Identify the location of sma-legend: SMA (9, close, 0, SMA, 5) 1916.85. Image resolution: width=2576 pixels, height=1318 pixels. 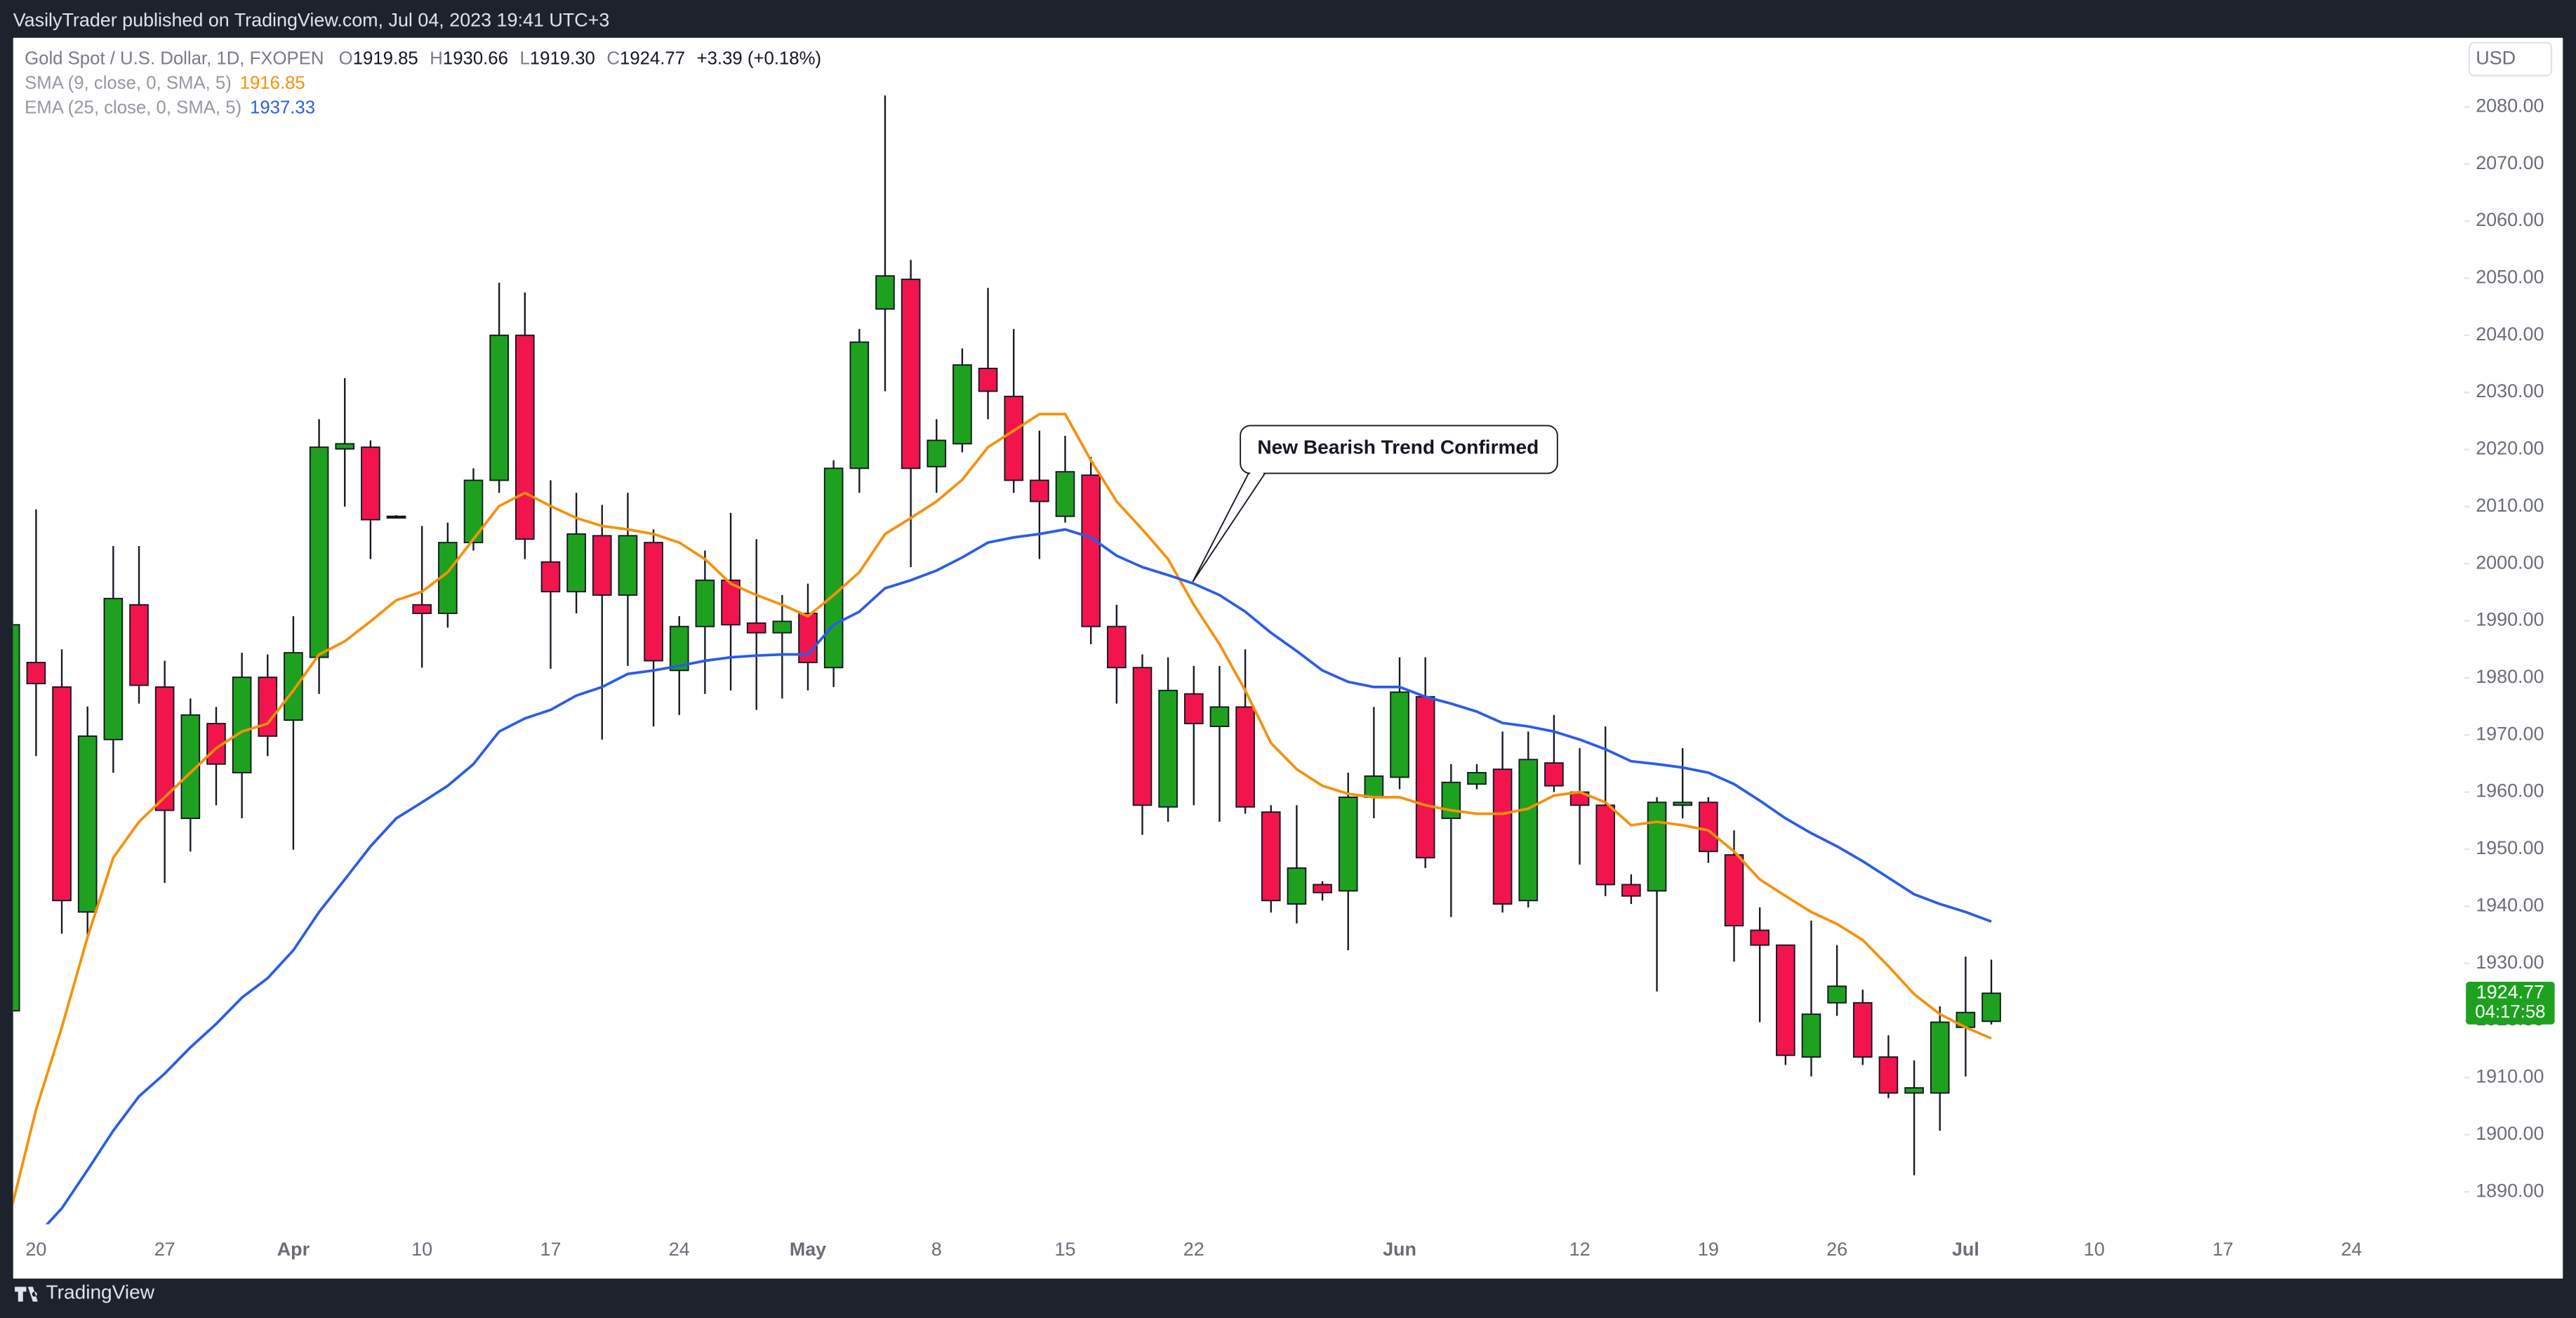
(165, 83).